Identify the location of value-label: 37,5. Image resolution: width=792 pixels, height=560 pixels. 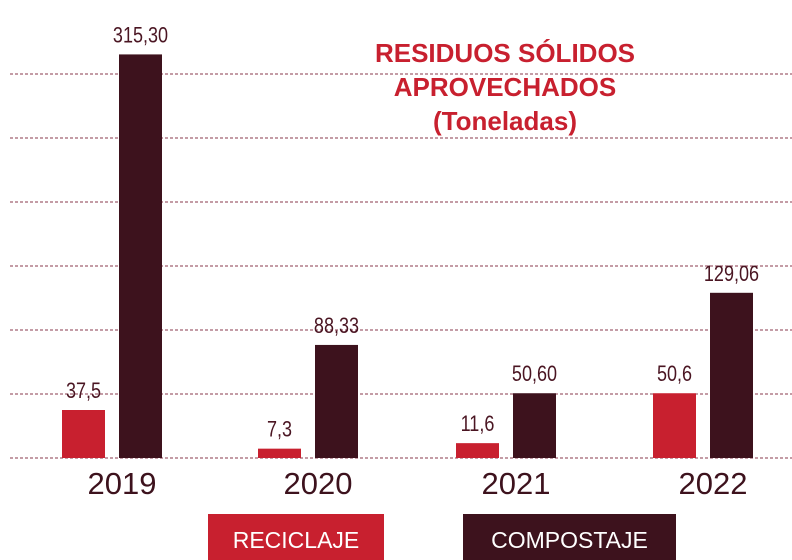
(83, 391).